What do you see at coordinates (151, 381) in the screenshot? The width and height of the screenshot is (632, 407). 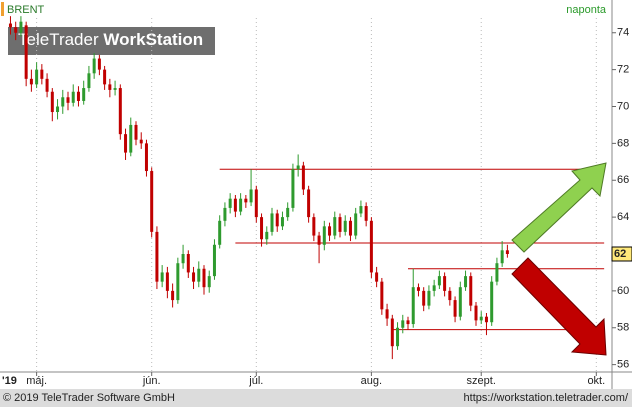 I see `x-tick-label: jún.` at bounding box center [151, 381].